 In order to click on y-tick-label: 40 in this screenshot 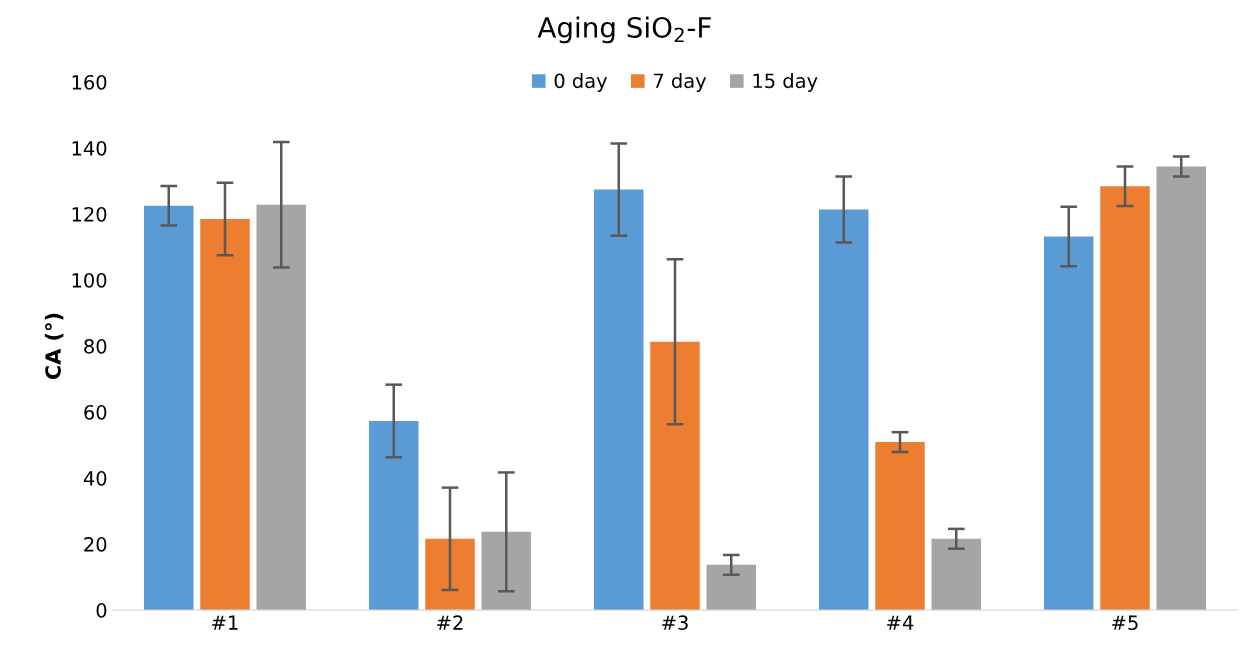, I will do `click(95, 478)`.